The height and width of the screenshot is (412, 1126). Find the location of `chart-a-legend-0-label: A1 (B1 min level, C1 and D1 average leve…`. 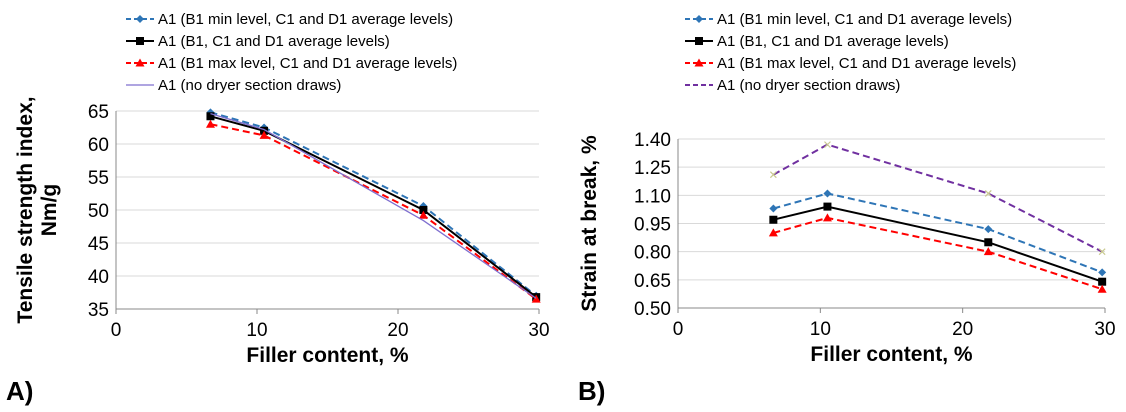

chart-a-legend-0-label: A1 (B1 min level, C1 and D1 average leve… is located at coordinates (305, 19).